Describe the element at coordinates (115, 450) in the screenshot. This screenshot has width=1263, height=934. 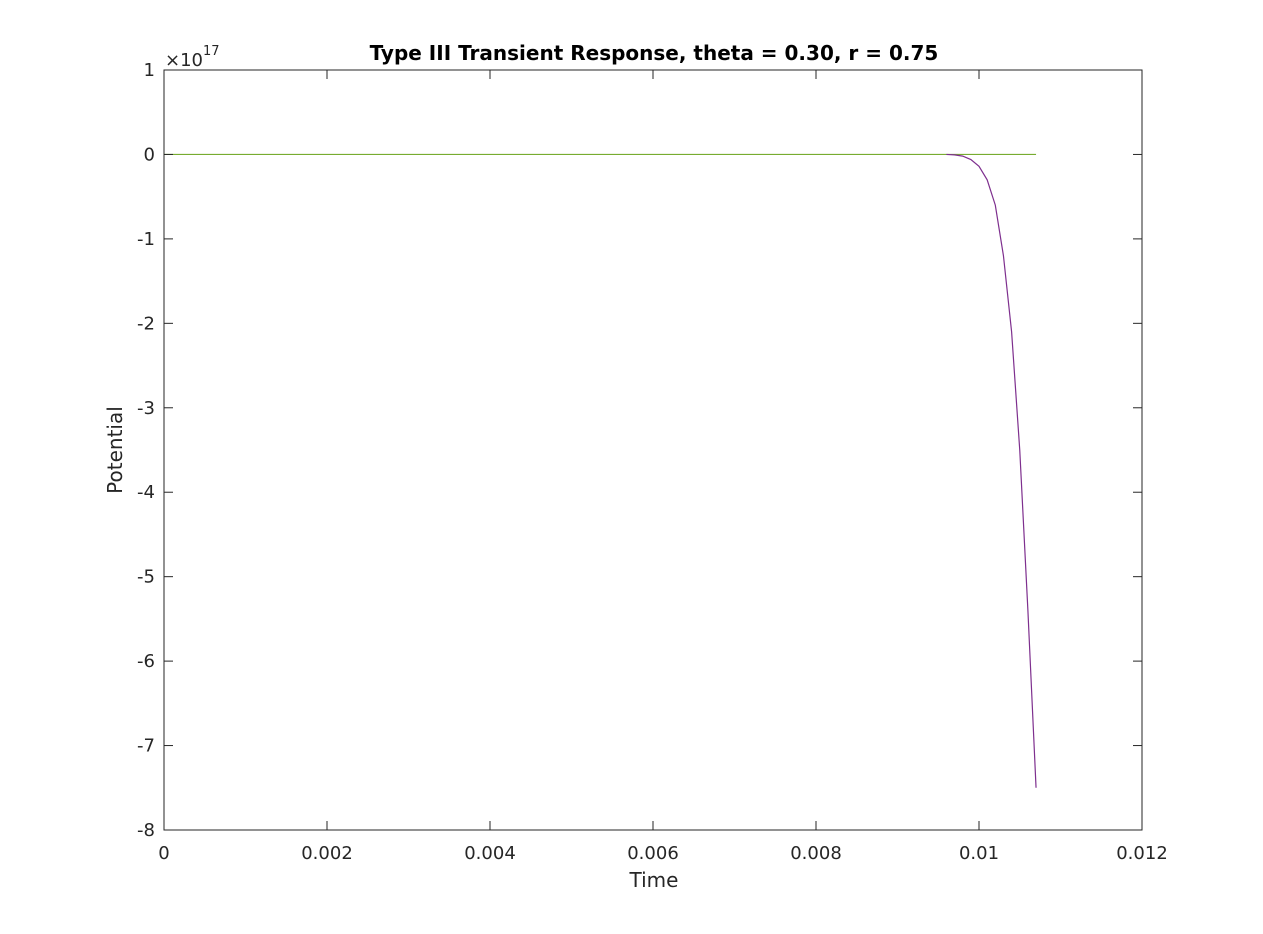
I see `y-axis-label: Potential` at that location.